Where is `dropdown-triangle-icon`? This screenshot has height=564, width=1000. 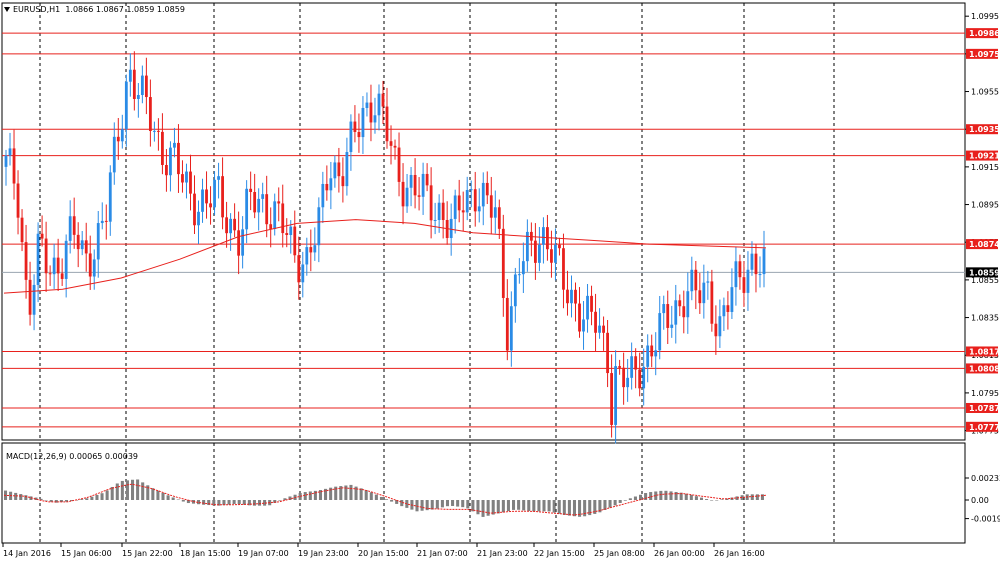 dropdown-triangle-icon is located at coordinates (7, 9).